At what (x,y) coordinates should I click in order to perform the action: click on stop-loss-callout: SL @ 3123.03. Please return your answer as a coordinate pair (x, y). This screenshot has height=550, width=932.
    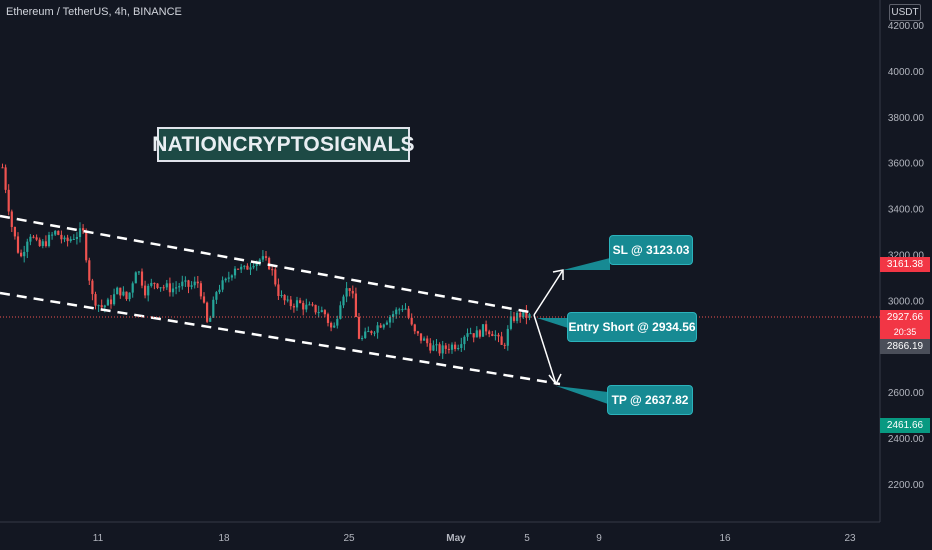
    Looking at the image, I should click on (651, 250).